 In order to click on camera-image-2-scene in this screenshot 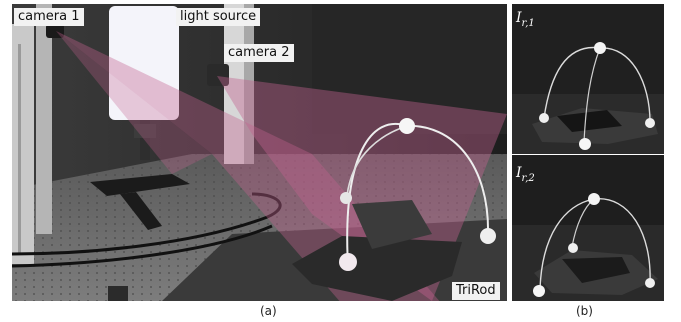, I will do `click(588, 228)`.